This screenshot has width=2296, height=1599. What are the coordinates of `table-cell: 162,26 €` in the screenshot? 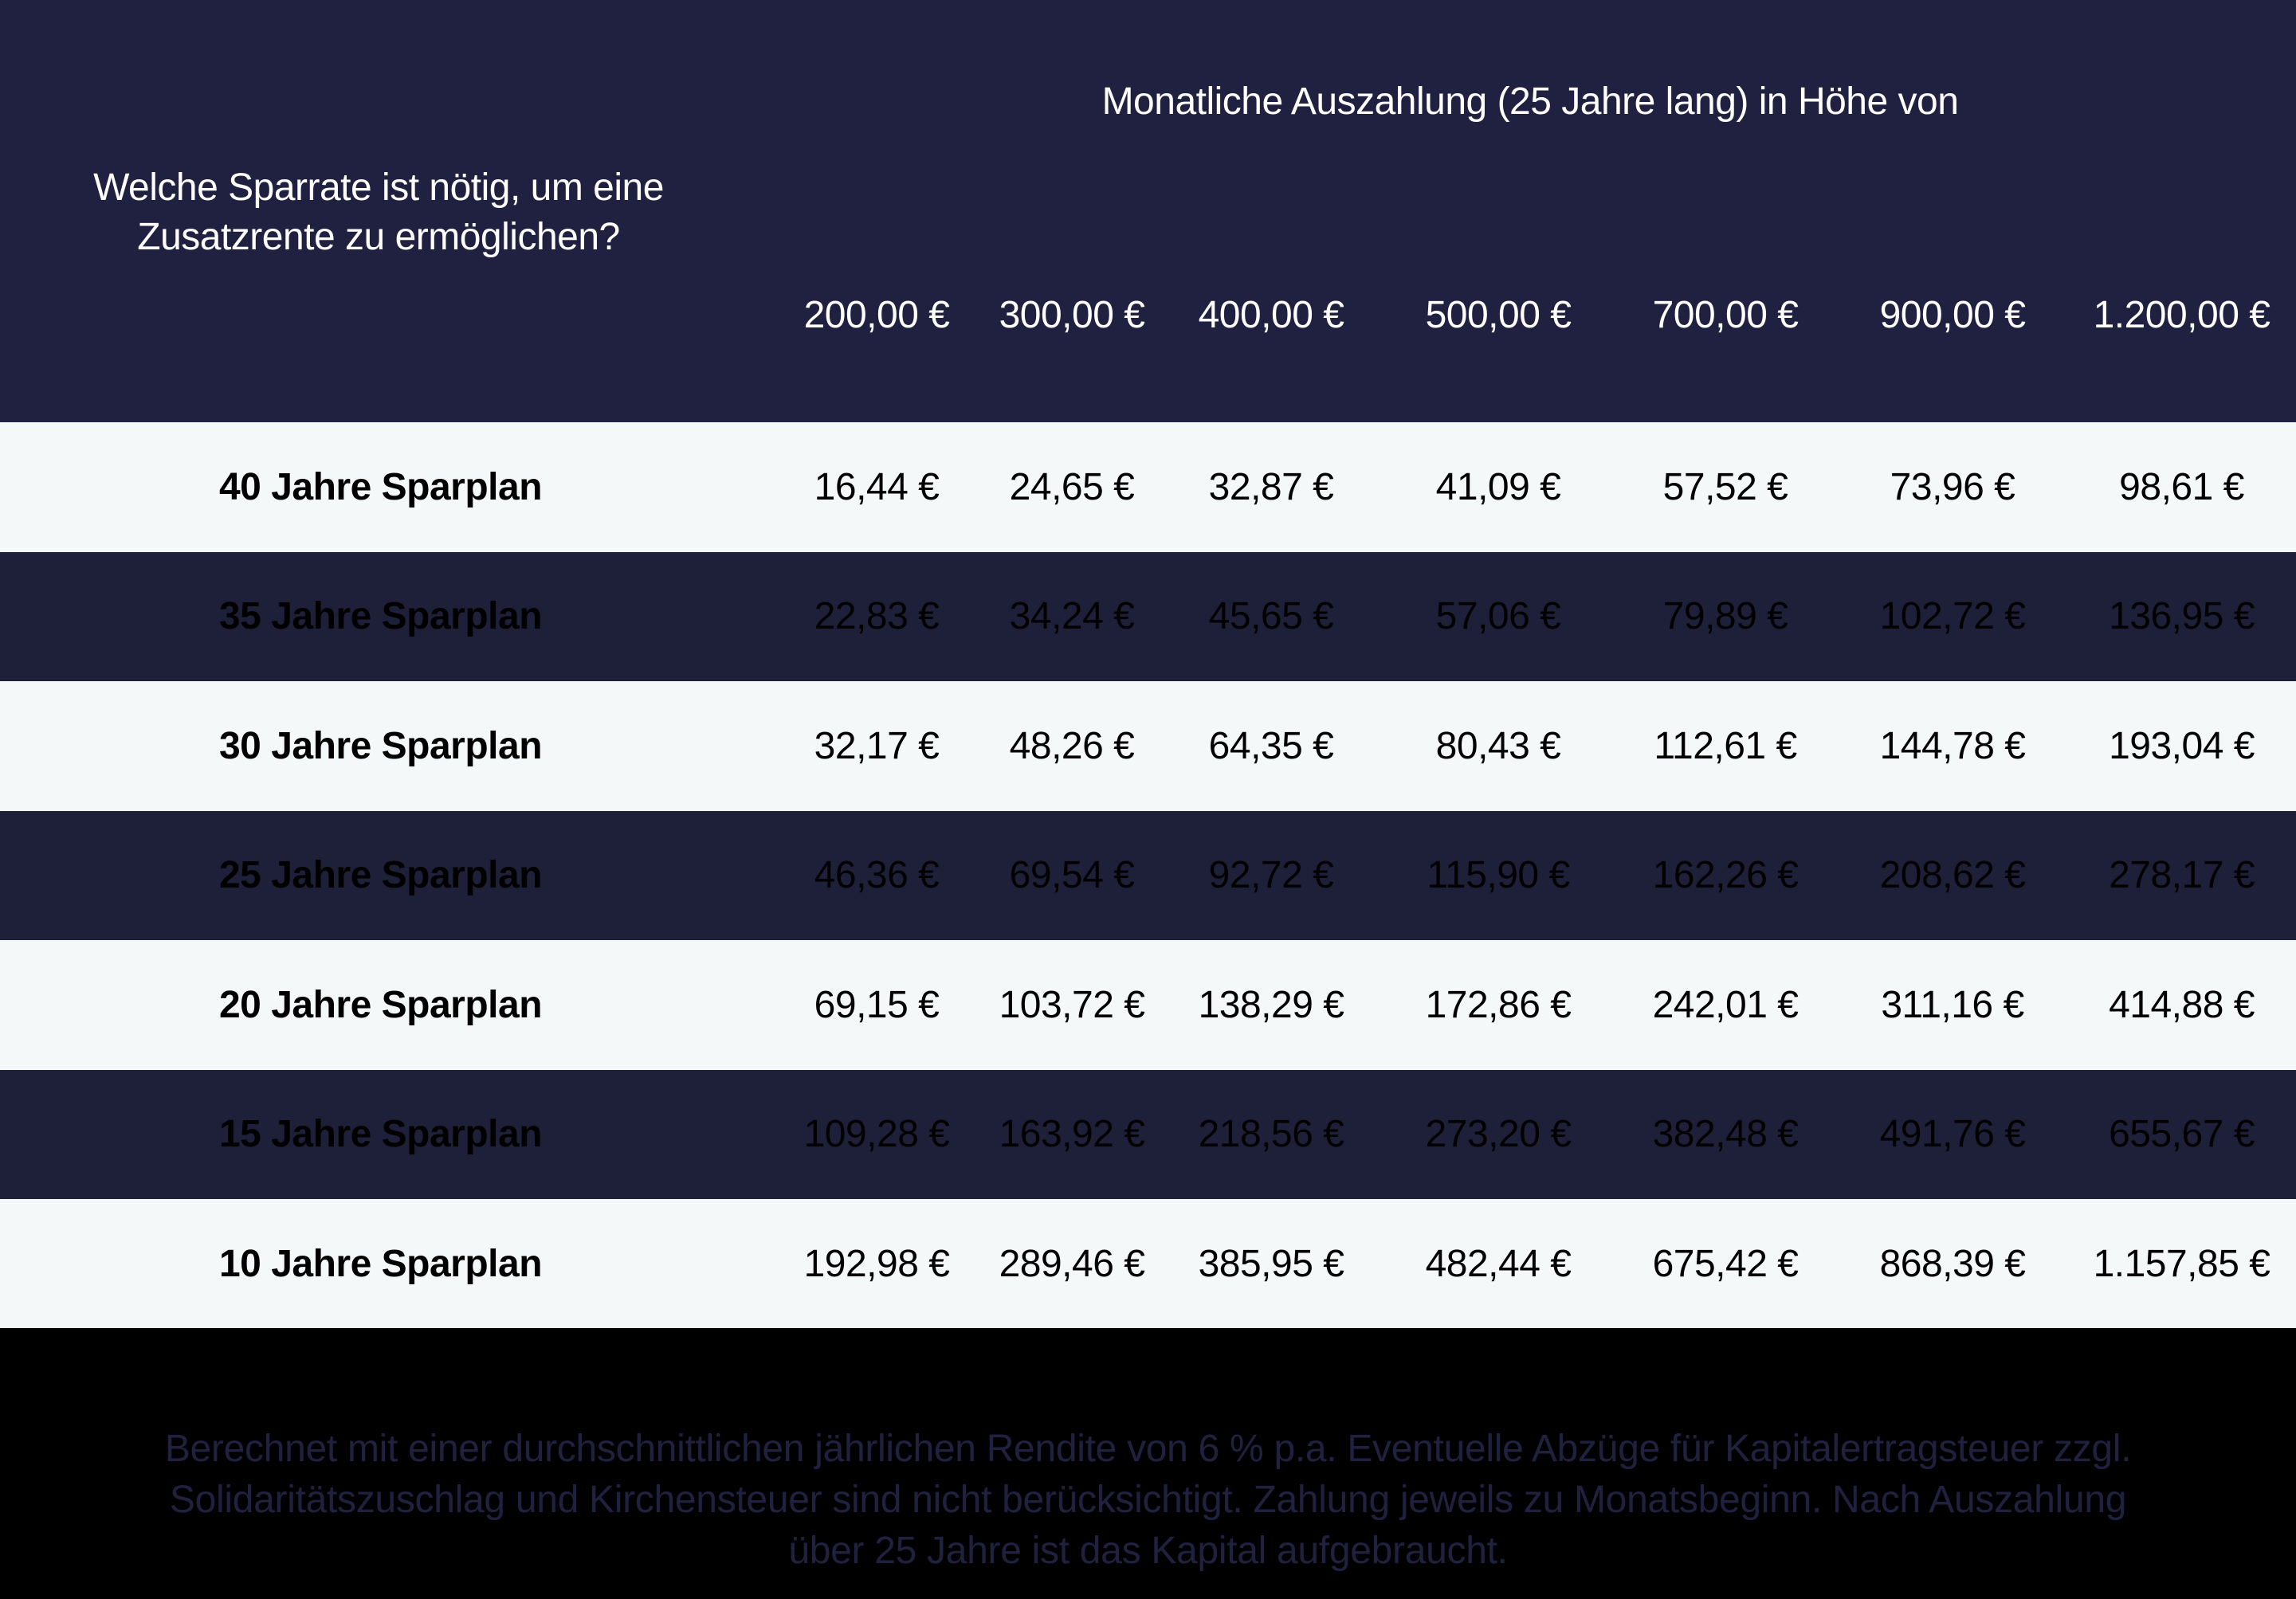 It's located at (1726, 875).